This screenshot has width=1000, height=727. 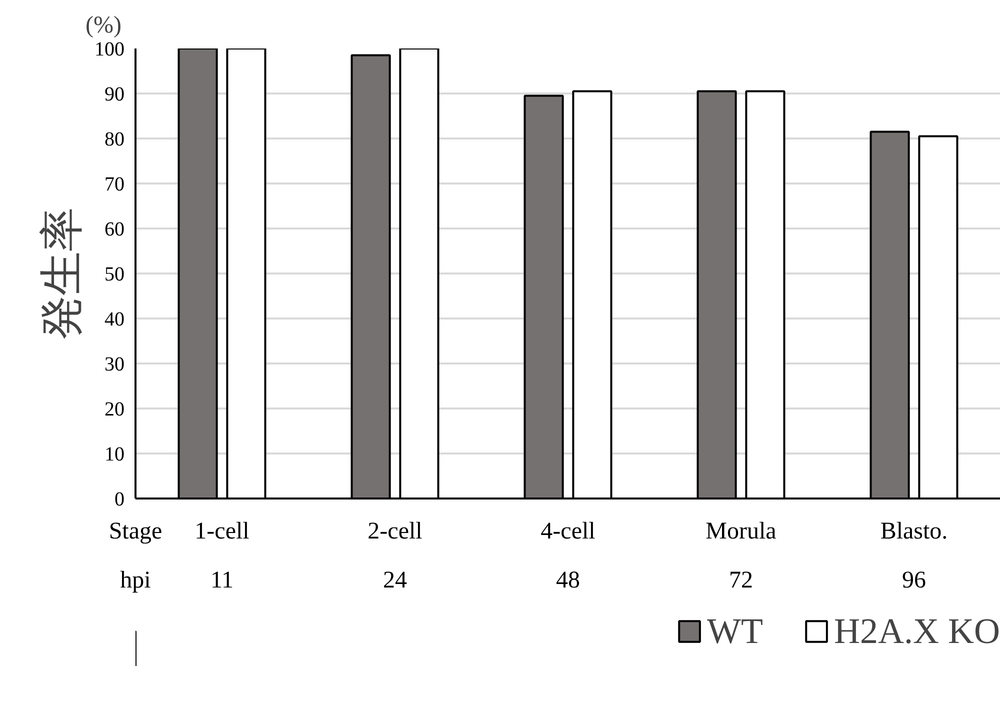 What do you see at coordinates (114, 229) in the screenshot?
I see `y-tick-label: 60` at bounding box center [114, 229].